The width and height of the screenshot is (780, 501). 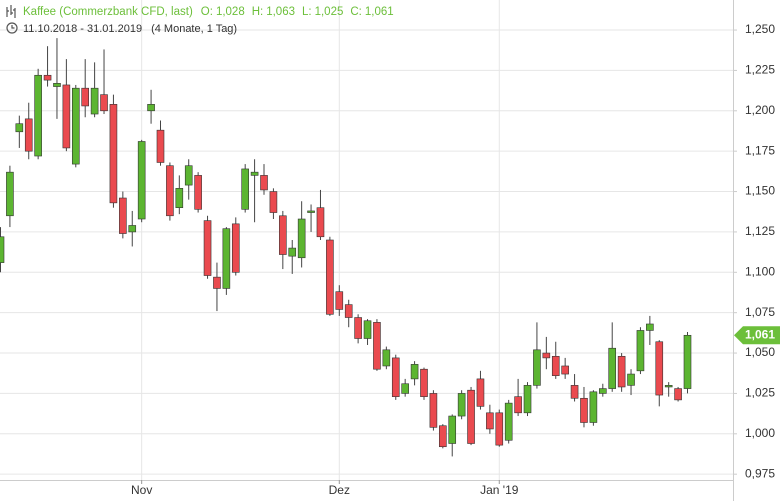 I want to click on x-tick-label: Nov, so click(x=141, y=490).